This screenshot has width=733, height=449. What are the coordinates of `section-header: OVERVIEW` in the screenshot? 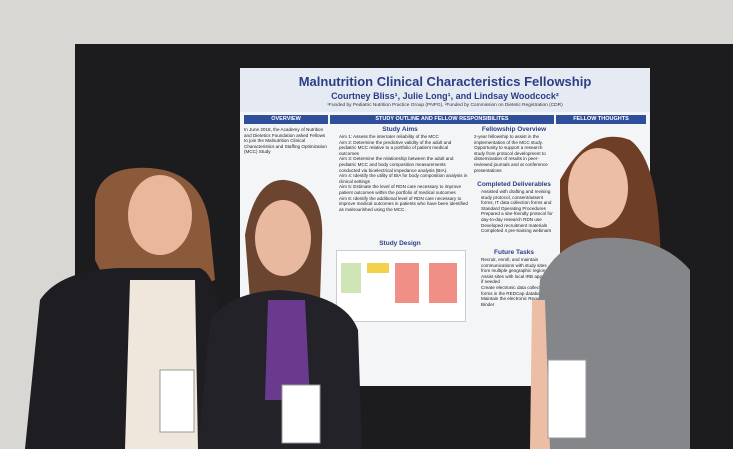 It's located at (286, 119).